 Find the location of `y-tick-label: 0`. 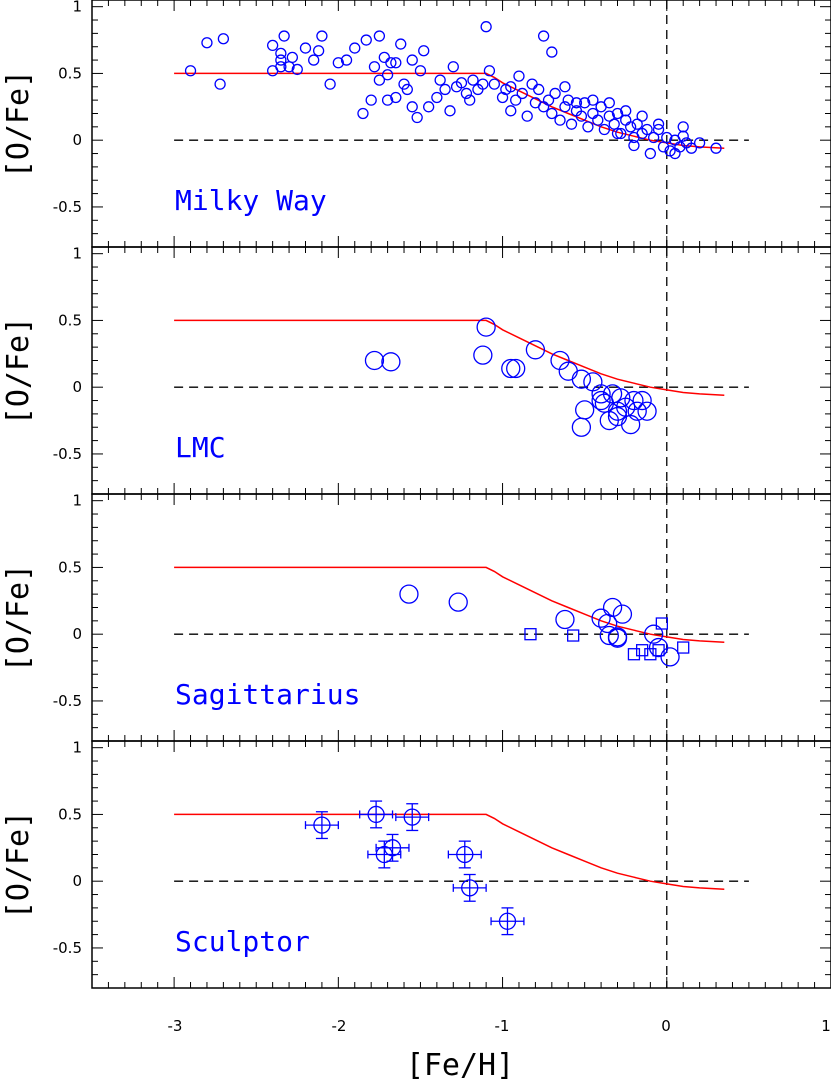

y-tick-label: 0 is located at coordinates (77, 634).